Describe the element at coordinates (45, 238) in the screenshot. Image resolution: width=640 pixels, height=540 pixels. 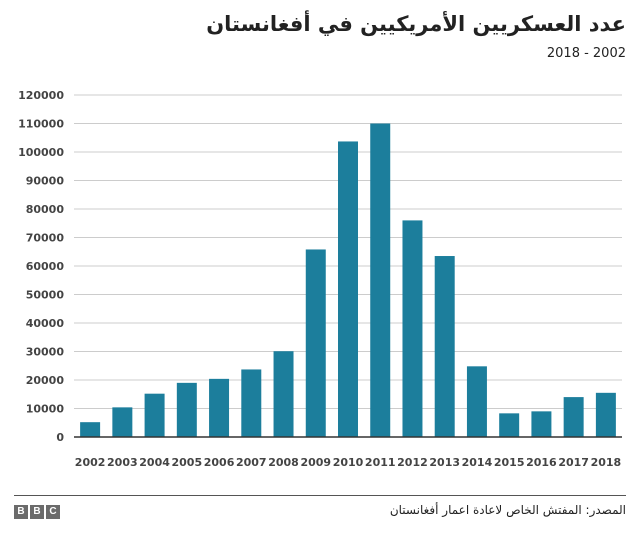
I see `y-tick-label: 70000` at that location.